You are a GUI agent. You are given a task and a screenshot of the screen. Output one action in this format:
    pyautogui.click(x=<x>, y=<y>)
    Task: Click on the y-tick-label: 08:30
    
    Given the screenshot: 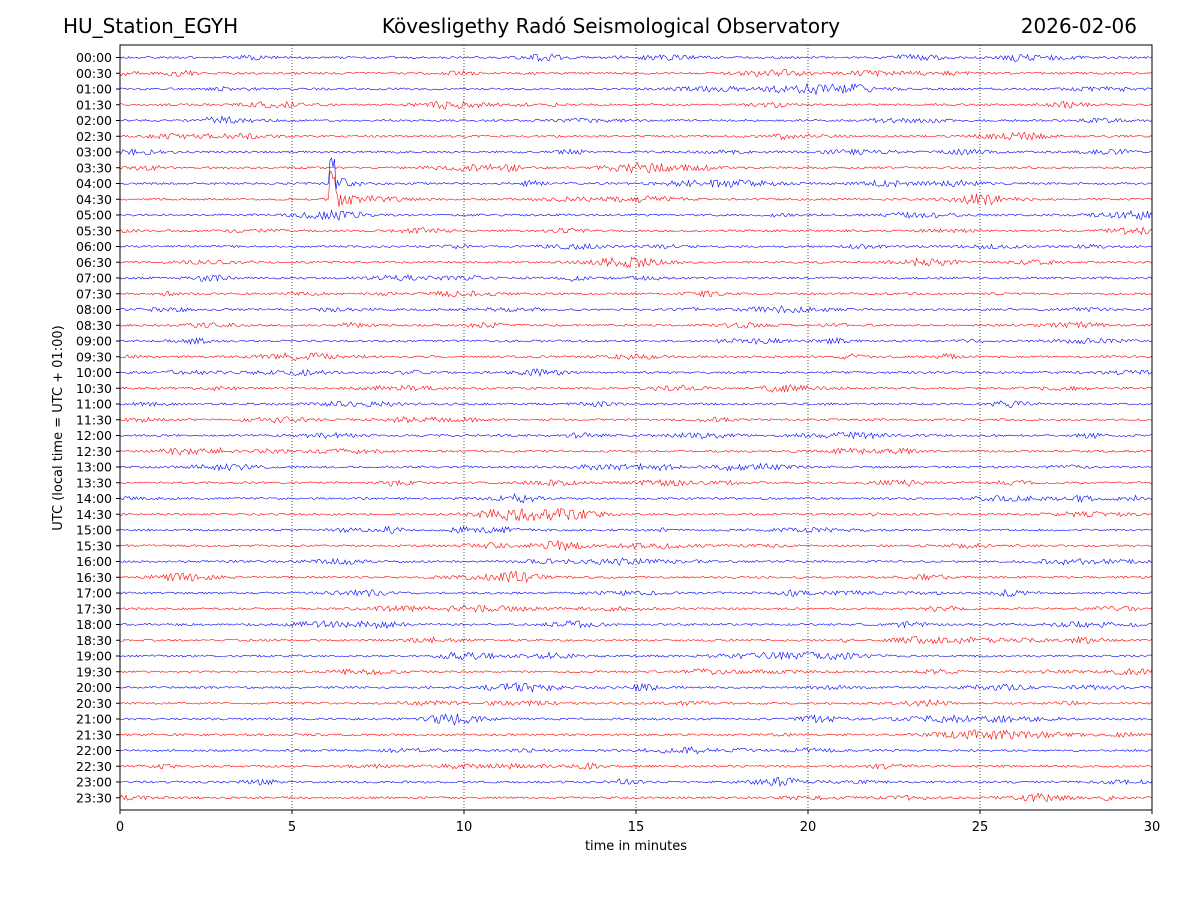 What is the action you would take?
    pyautogui.click(x=94, y=325)
    